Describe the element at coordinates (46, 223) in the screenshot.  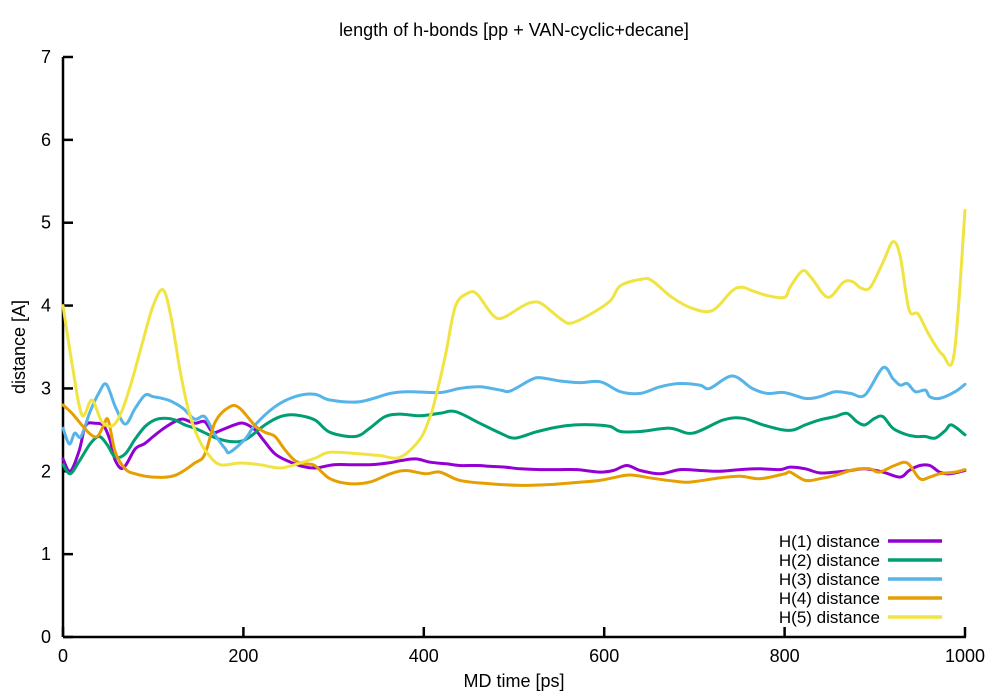
I see `y-tick-label: 5` at that location.